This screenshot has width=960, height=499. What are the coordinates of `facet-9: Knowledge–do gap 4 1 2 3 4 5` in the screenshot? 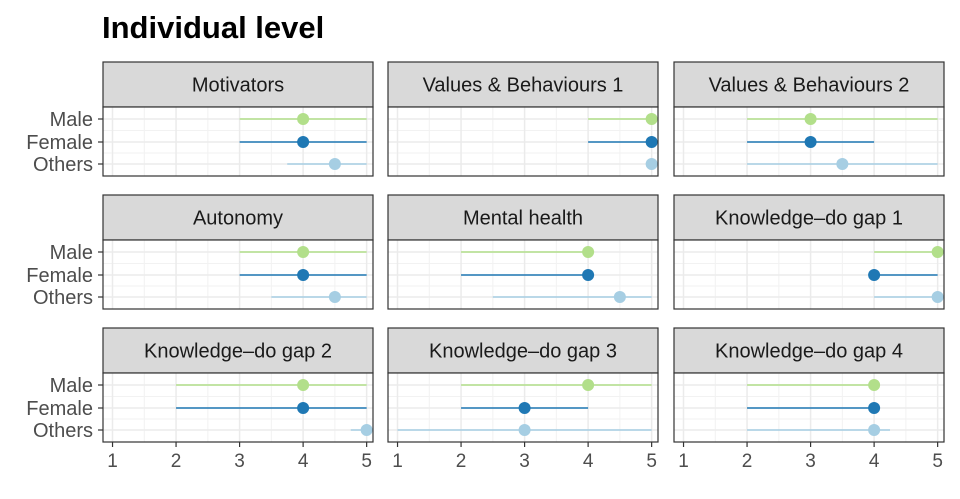 It's located at (809, 399).